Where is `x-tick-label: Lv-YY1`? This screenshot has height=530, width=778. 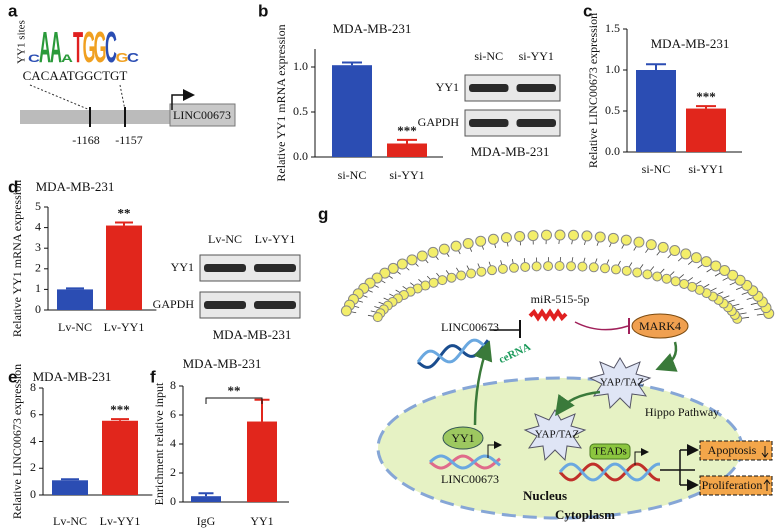
x-tick-label: Lv-YY1 is located at coordinates (120, 521).